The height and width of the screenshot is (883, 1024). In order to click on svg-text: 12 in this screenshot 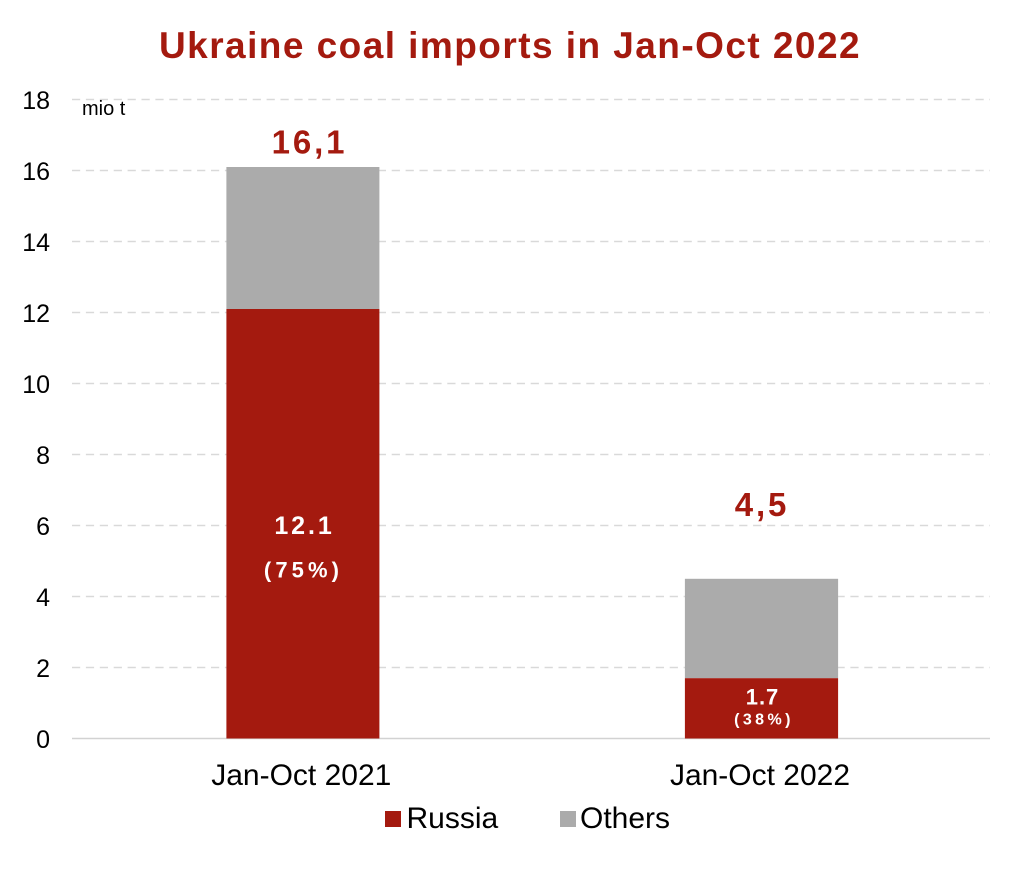, I will do `click(36, 314)`.